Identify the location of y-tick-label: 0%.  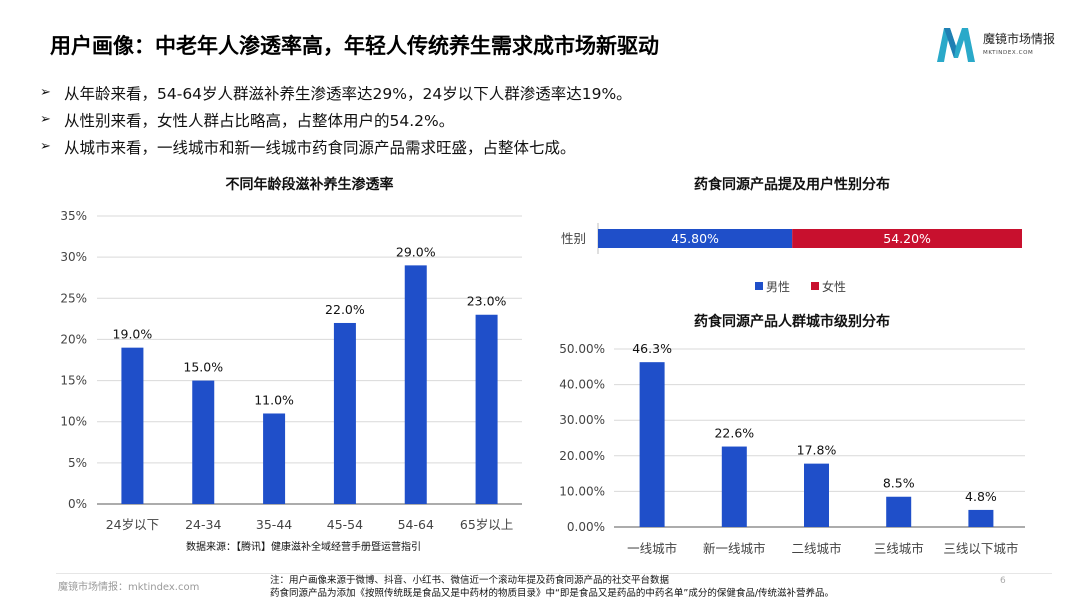
(77, 504).